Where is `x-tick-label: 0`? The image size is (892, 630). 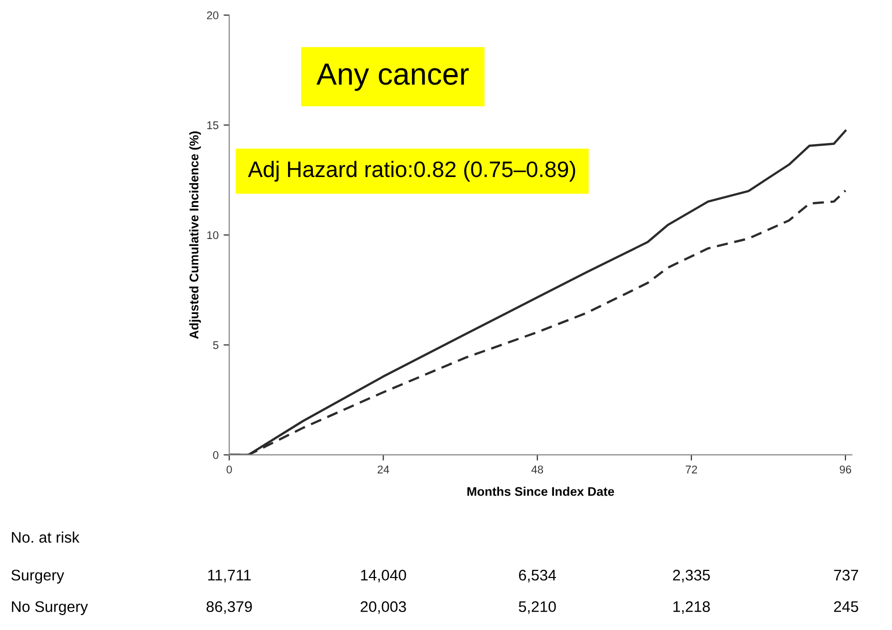 x-tick-label: 0 is located at coordinates (229, 470).